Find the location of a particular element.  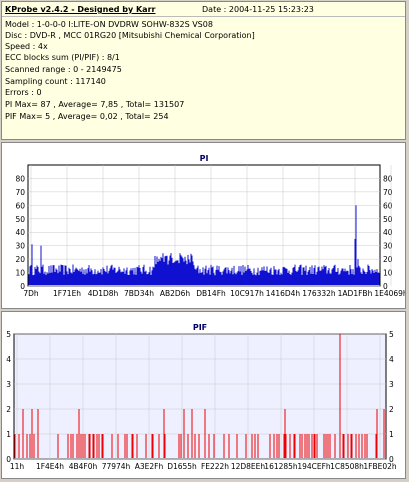

y-tick-label-left: 40 is located at coordinates (20, 232).